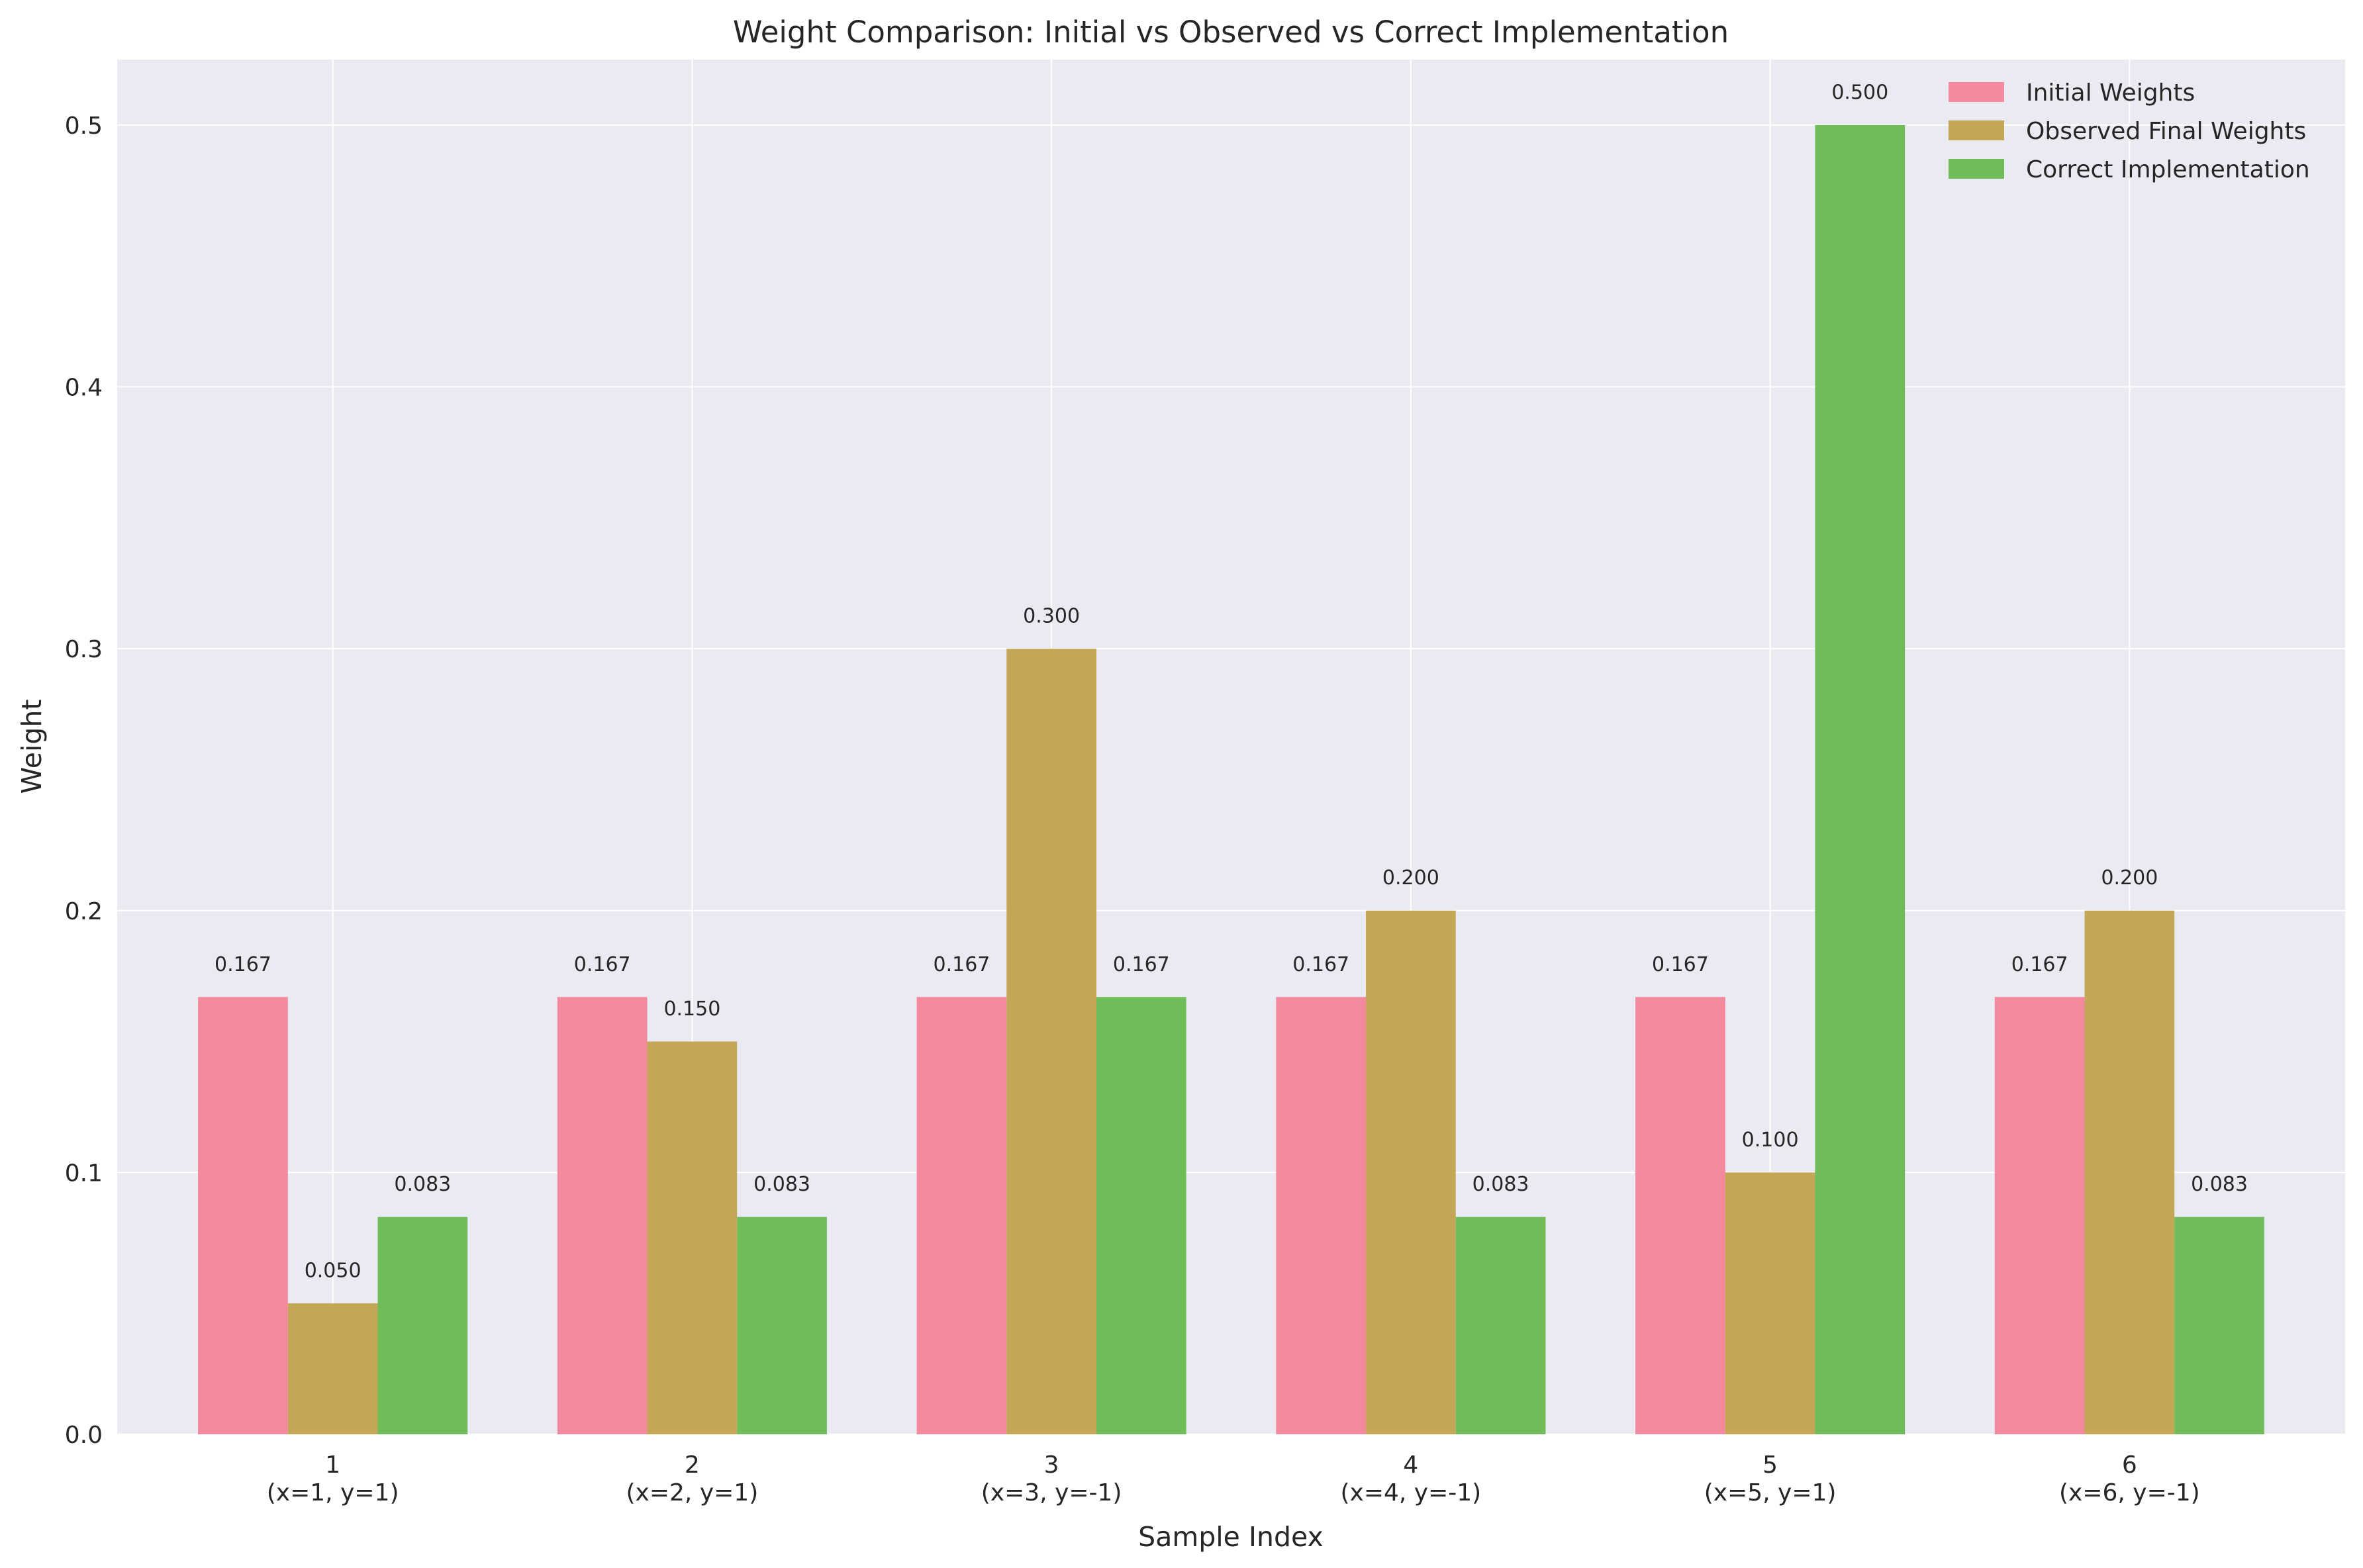 The image size is (2363, 1568). I want to click on y-tick-label: 0.3, so click(84, 649).